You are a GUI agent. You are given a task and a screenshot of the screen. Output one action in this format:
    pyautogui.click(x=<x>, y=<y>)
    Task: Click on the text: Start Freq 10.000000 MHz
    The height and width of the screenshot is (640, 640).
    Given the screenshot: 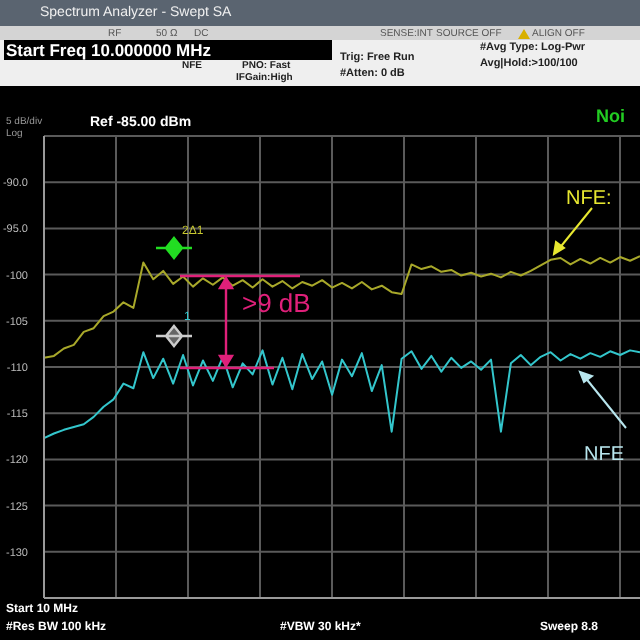 What is the action you would take?
    pyautogui.click(x=109, y=49)
    